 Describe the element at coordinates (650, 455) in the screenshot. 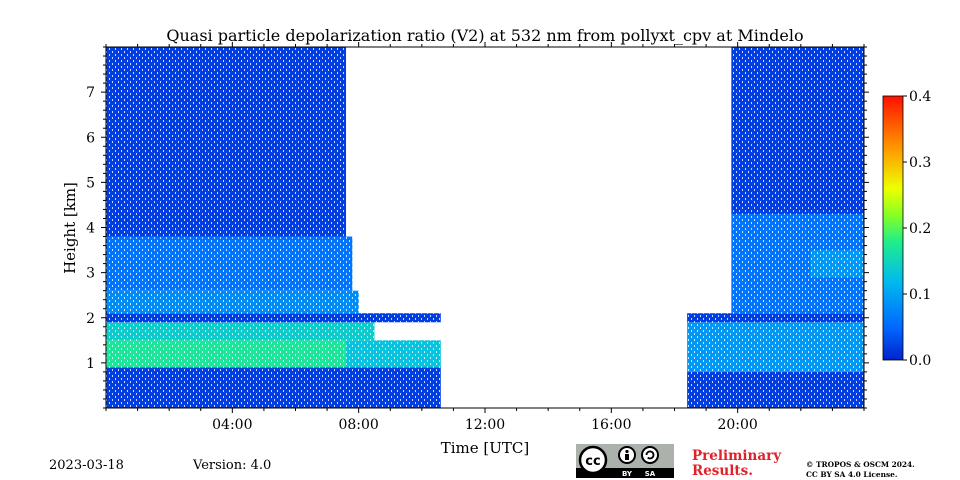

I see `sa-share-icon` at that location.